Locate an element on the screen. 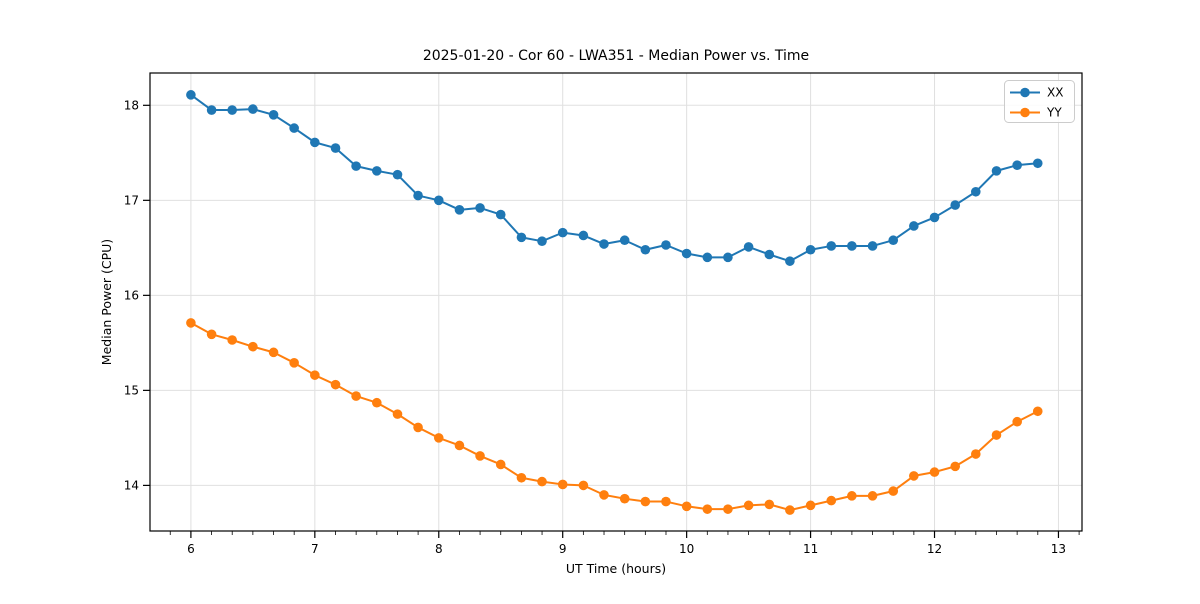 This screenshot has width=1200, height=604. y-axis-label: Median Power (CPU) is located at coordinates (106, 302).